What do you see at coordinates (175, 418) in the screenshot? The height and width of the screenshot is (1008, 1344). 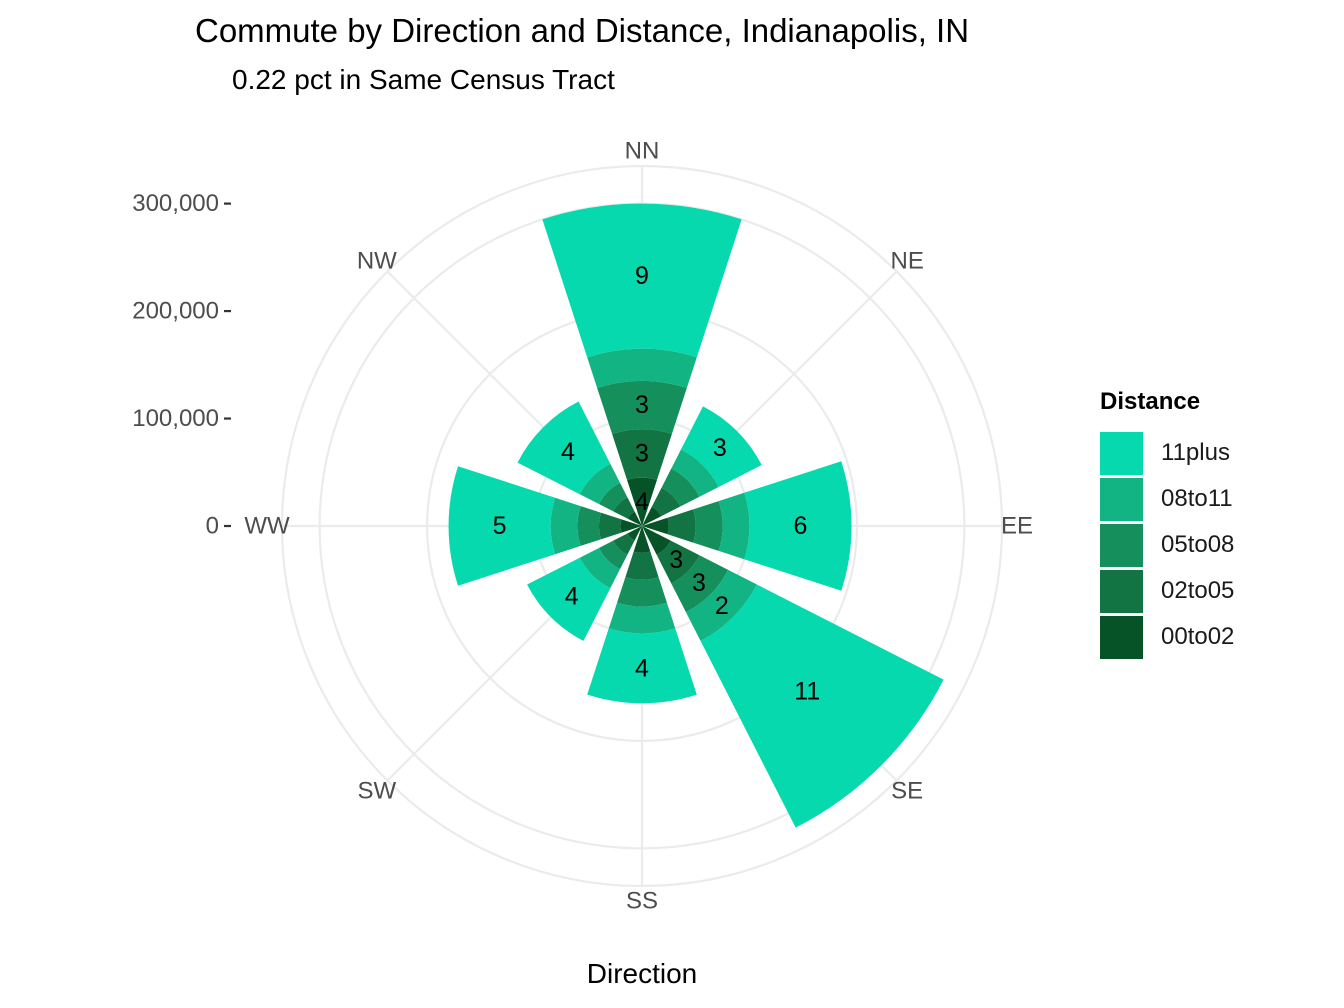 I see `radial-tick-label: 100,000` at bounding box center [175, 418].